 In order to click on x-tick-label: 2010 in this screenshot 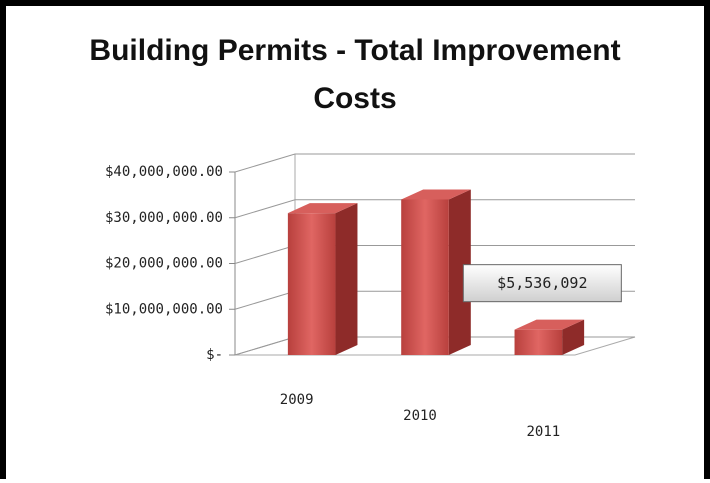, I will do `click(420, 416)`.